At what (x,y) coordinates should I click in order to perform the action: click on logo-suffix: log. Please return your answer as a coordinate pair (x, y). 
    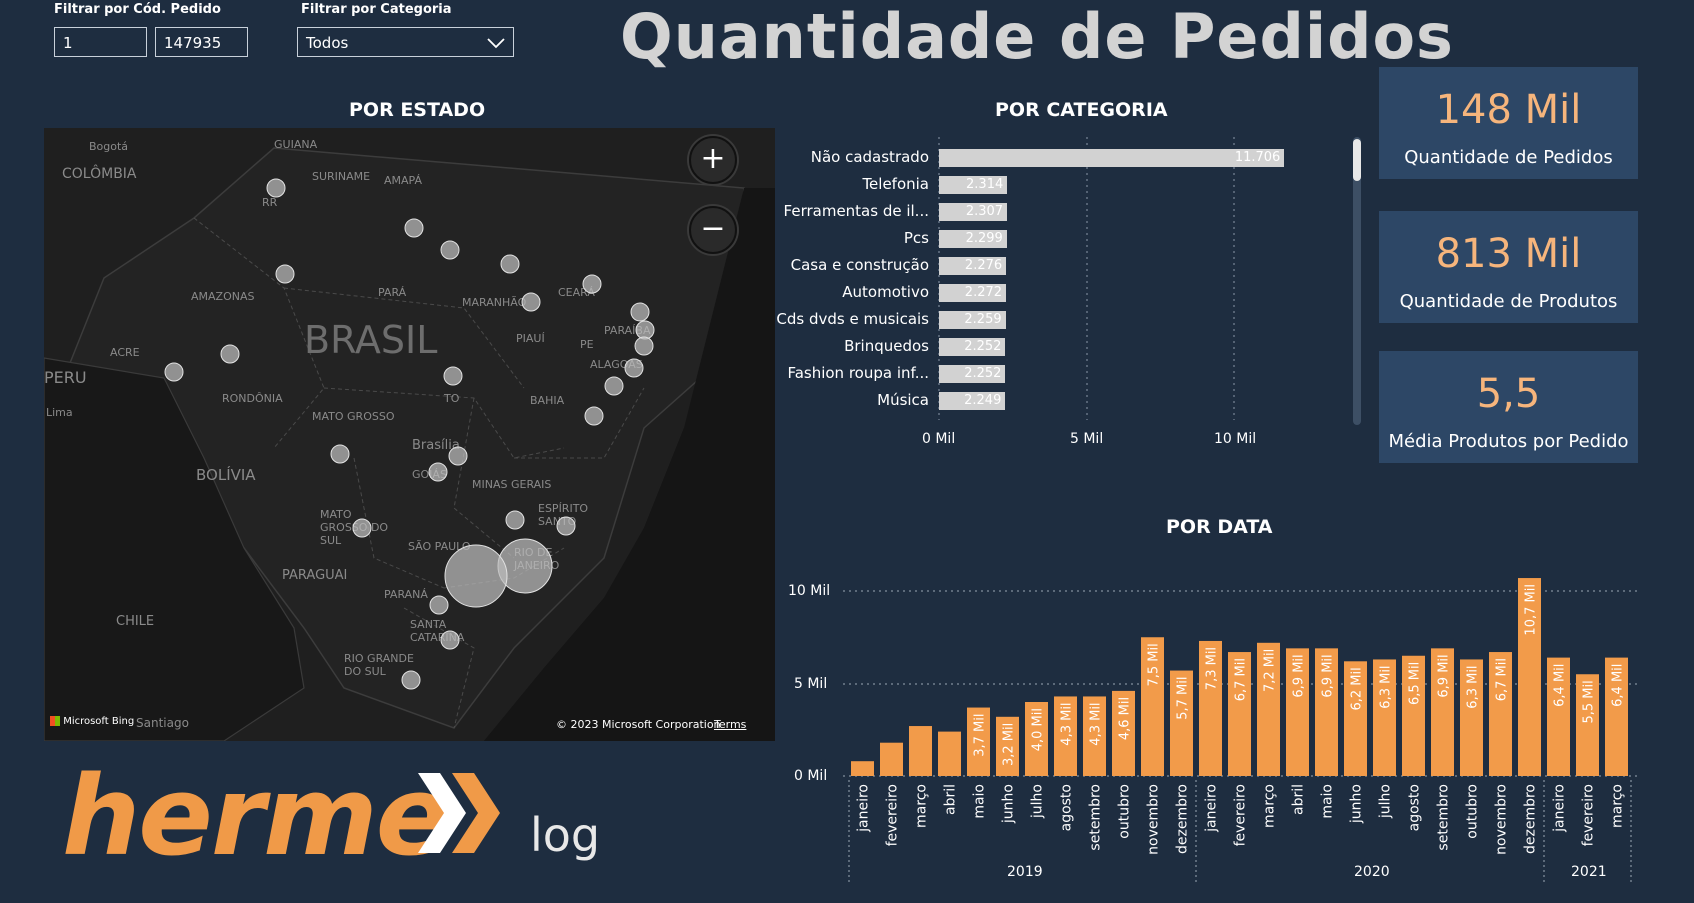
    Looking at the image, I should click on (565, 835).